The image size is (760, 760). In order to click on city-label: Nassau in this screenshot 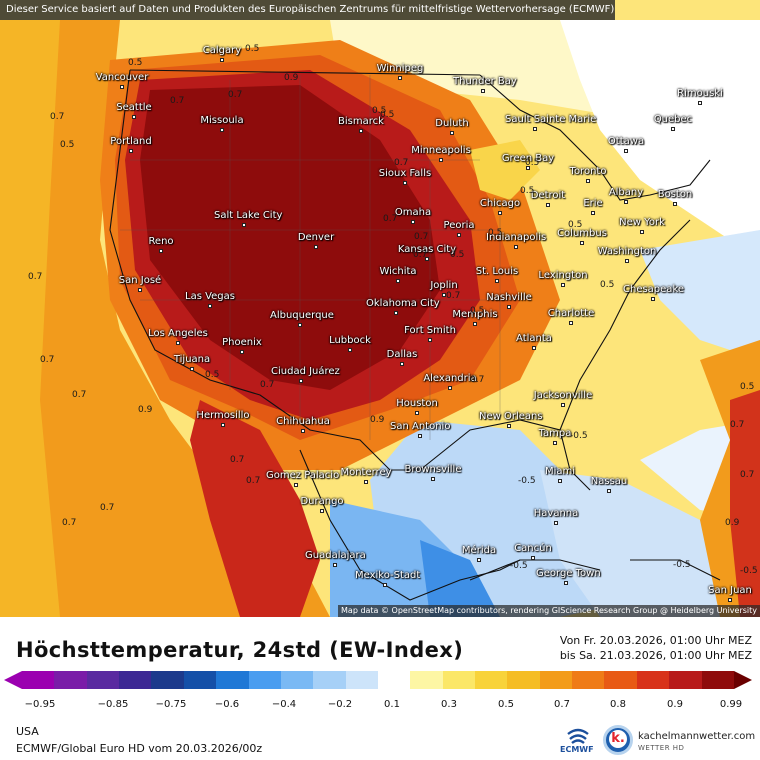, I will do `click(609, 484)`.